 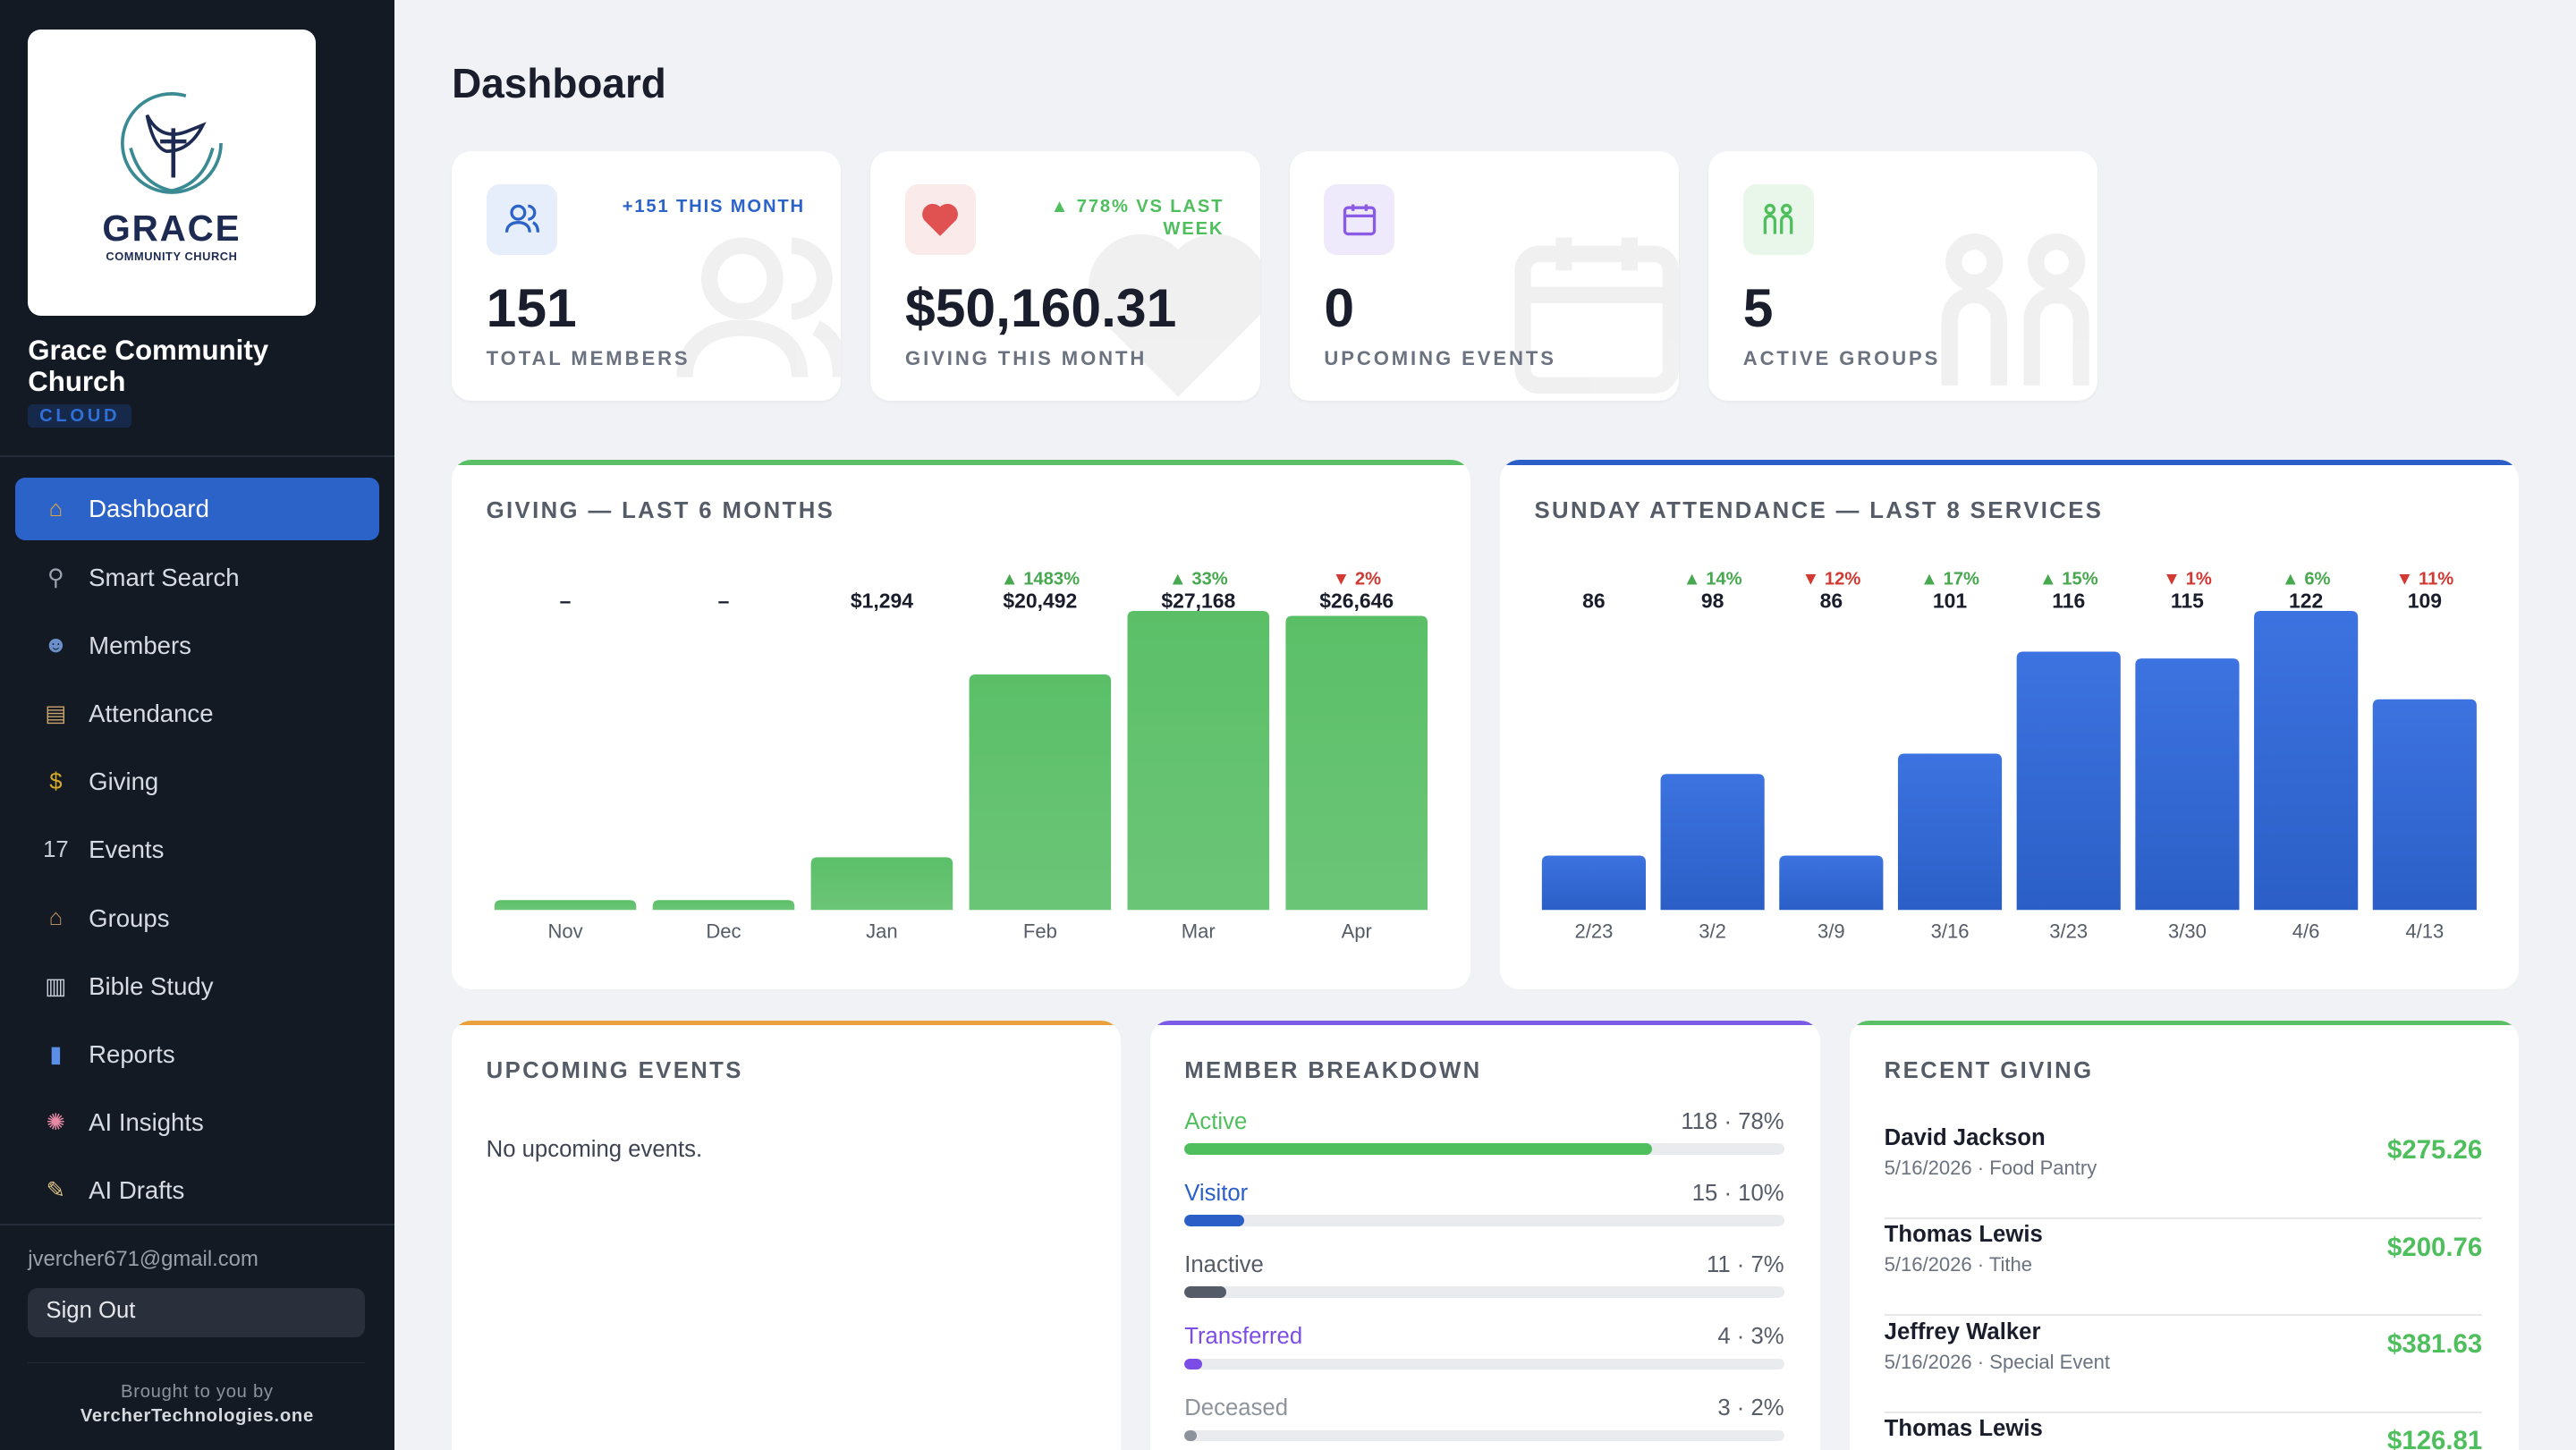 I want to click on gift-list-item: Thomas Lewis 5/16/2026 · Tithe $200.76, so click(x=2183, y=1268).